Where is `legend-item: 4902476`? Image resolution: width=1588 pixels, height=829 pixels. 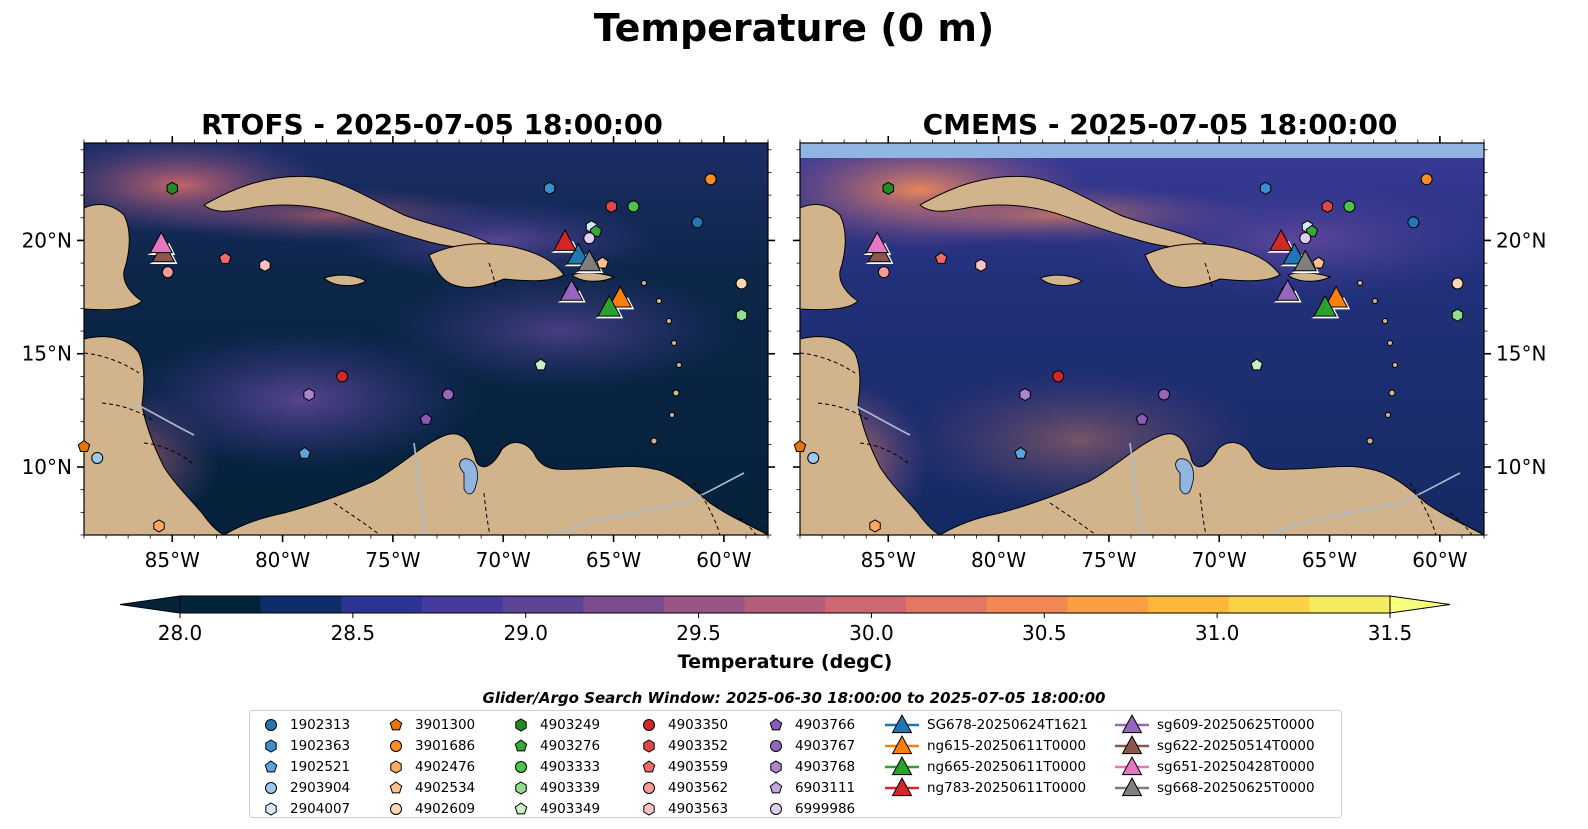
legend-item: 4902476 is located at coordinates (430, 766).